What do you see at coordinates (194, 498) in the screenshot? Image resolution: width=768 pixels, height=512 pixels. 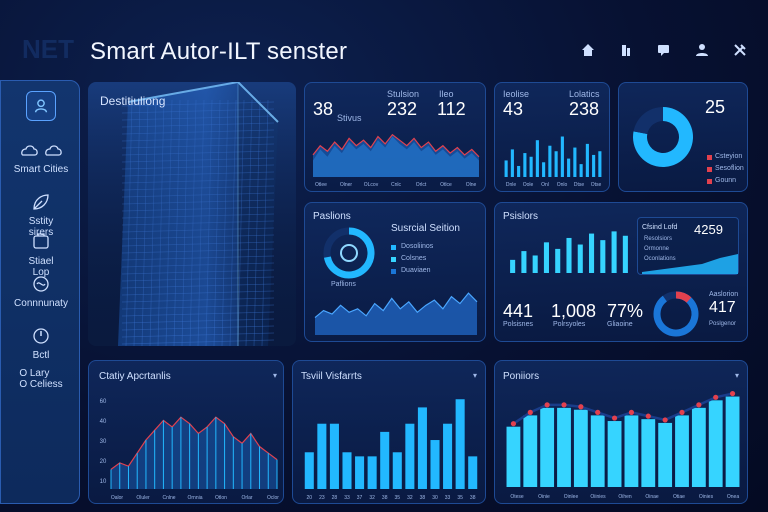 I see `x-tick-label: Ornnia` at bounding box center [194, 498].